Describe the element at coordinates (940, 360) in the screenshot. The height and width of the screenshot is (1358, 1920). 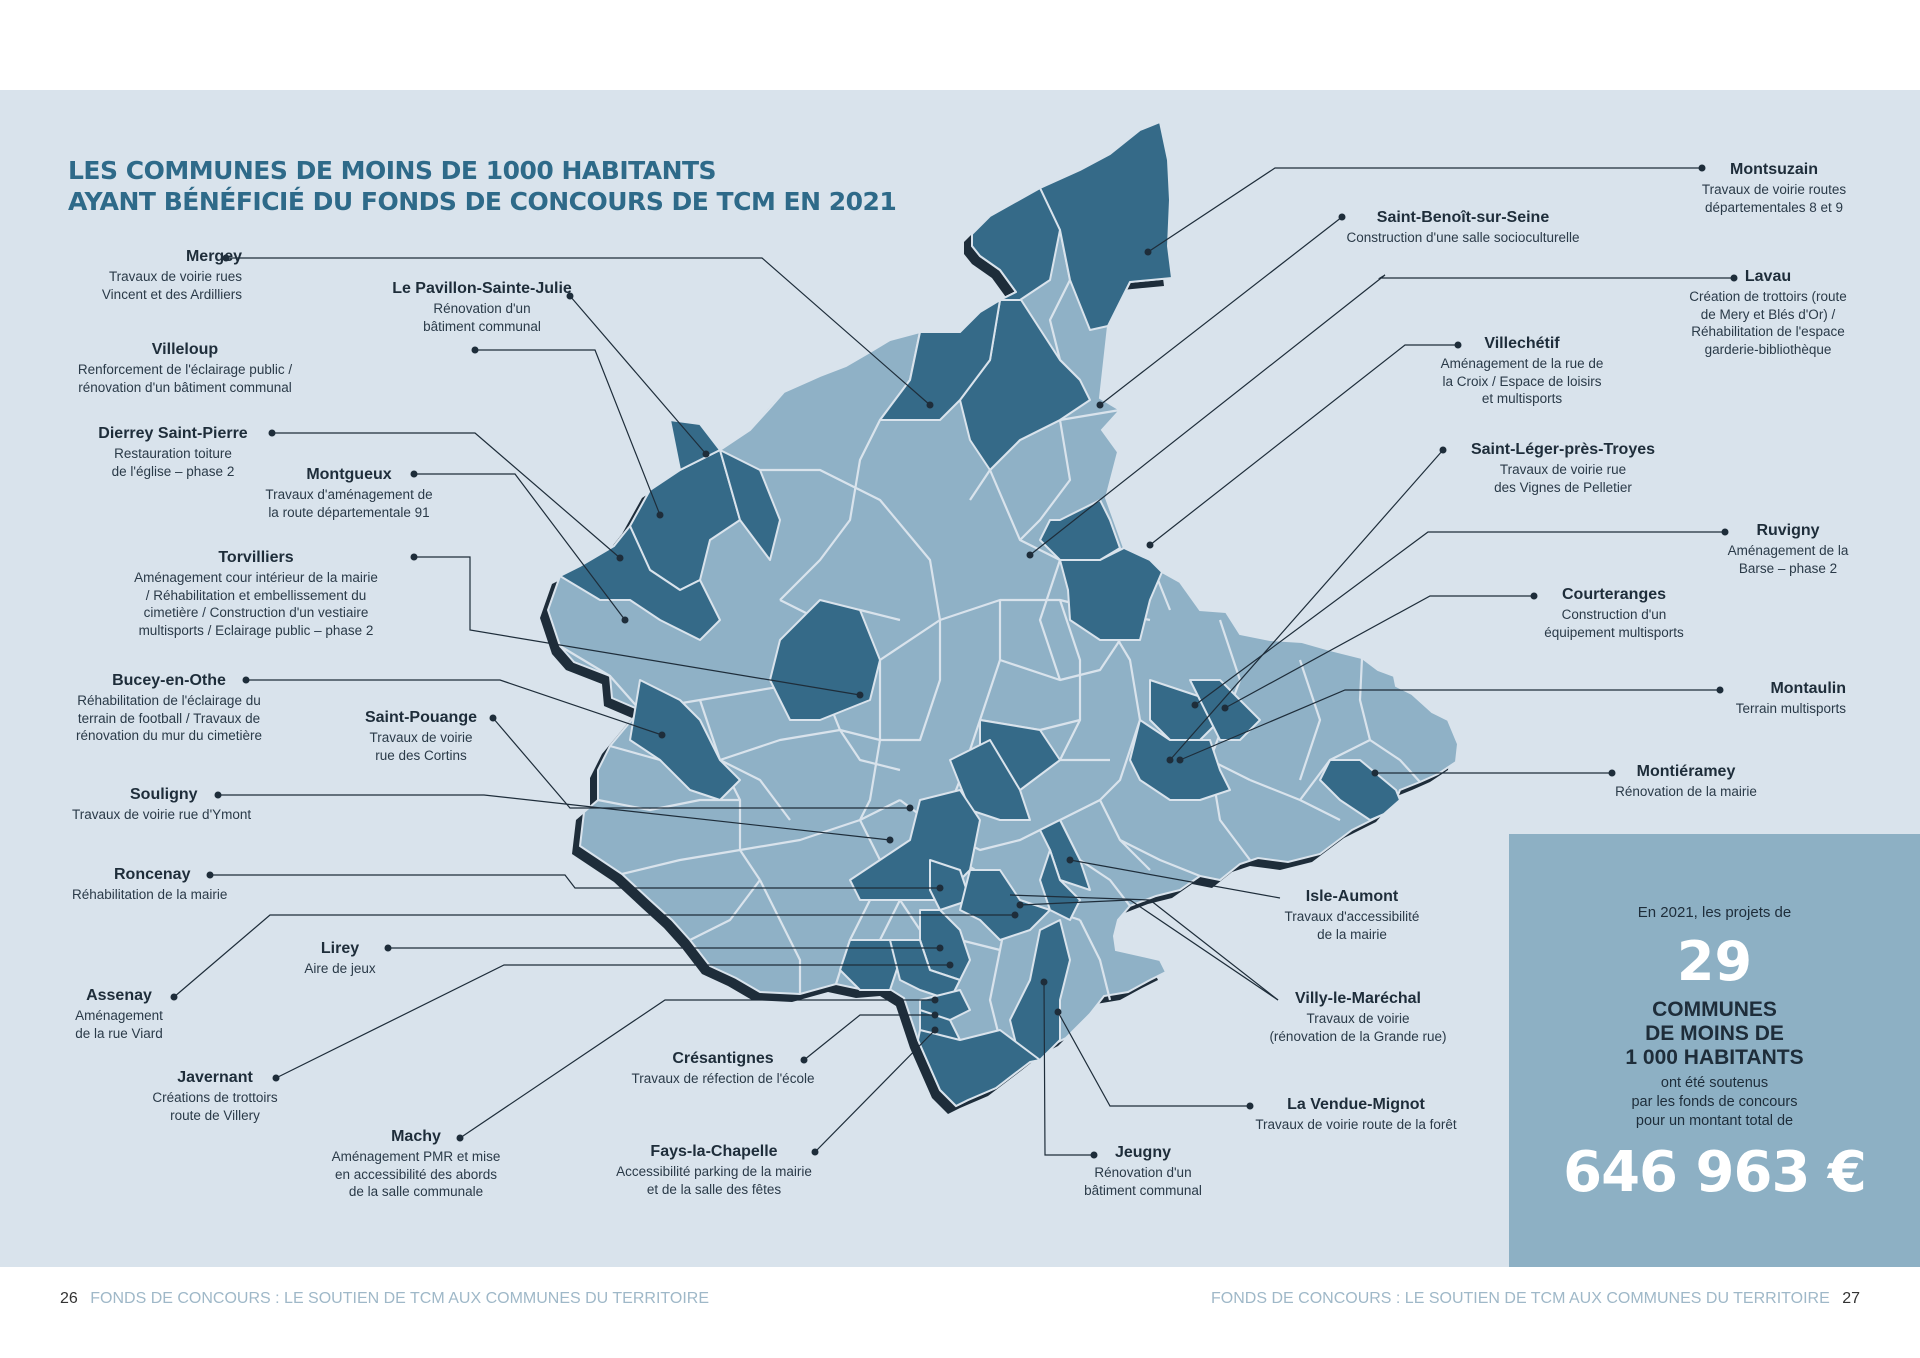
I see `commune-mergey` at that location.